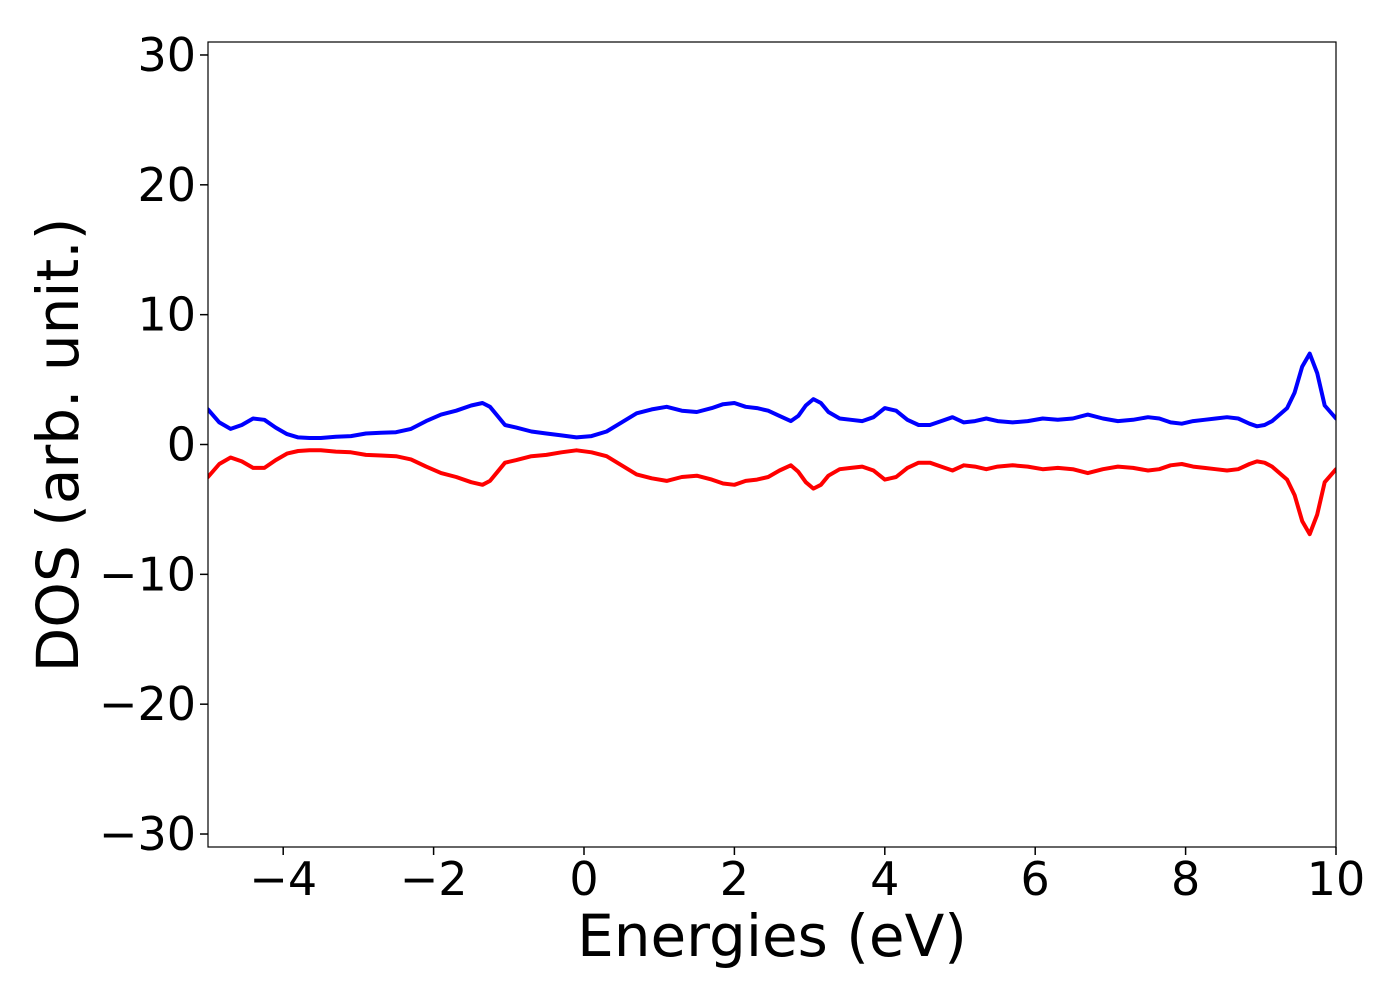 The image size is (1400, 1000). Describe the element at coordinates (153, 444) in the screenshot. I see `y-axis-ticks: −30 −20 −10 0 10 20 30` at that location.